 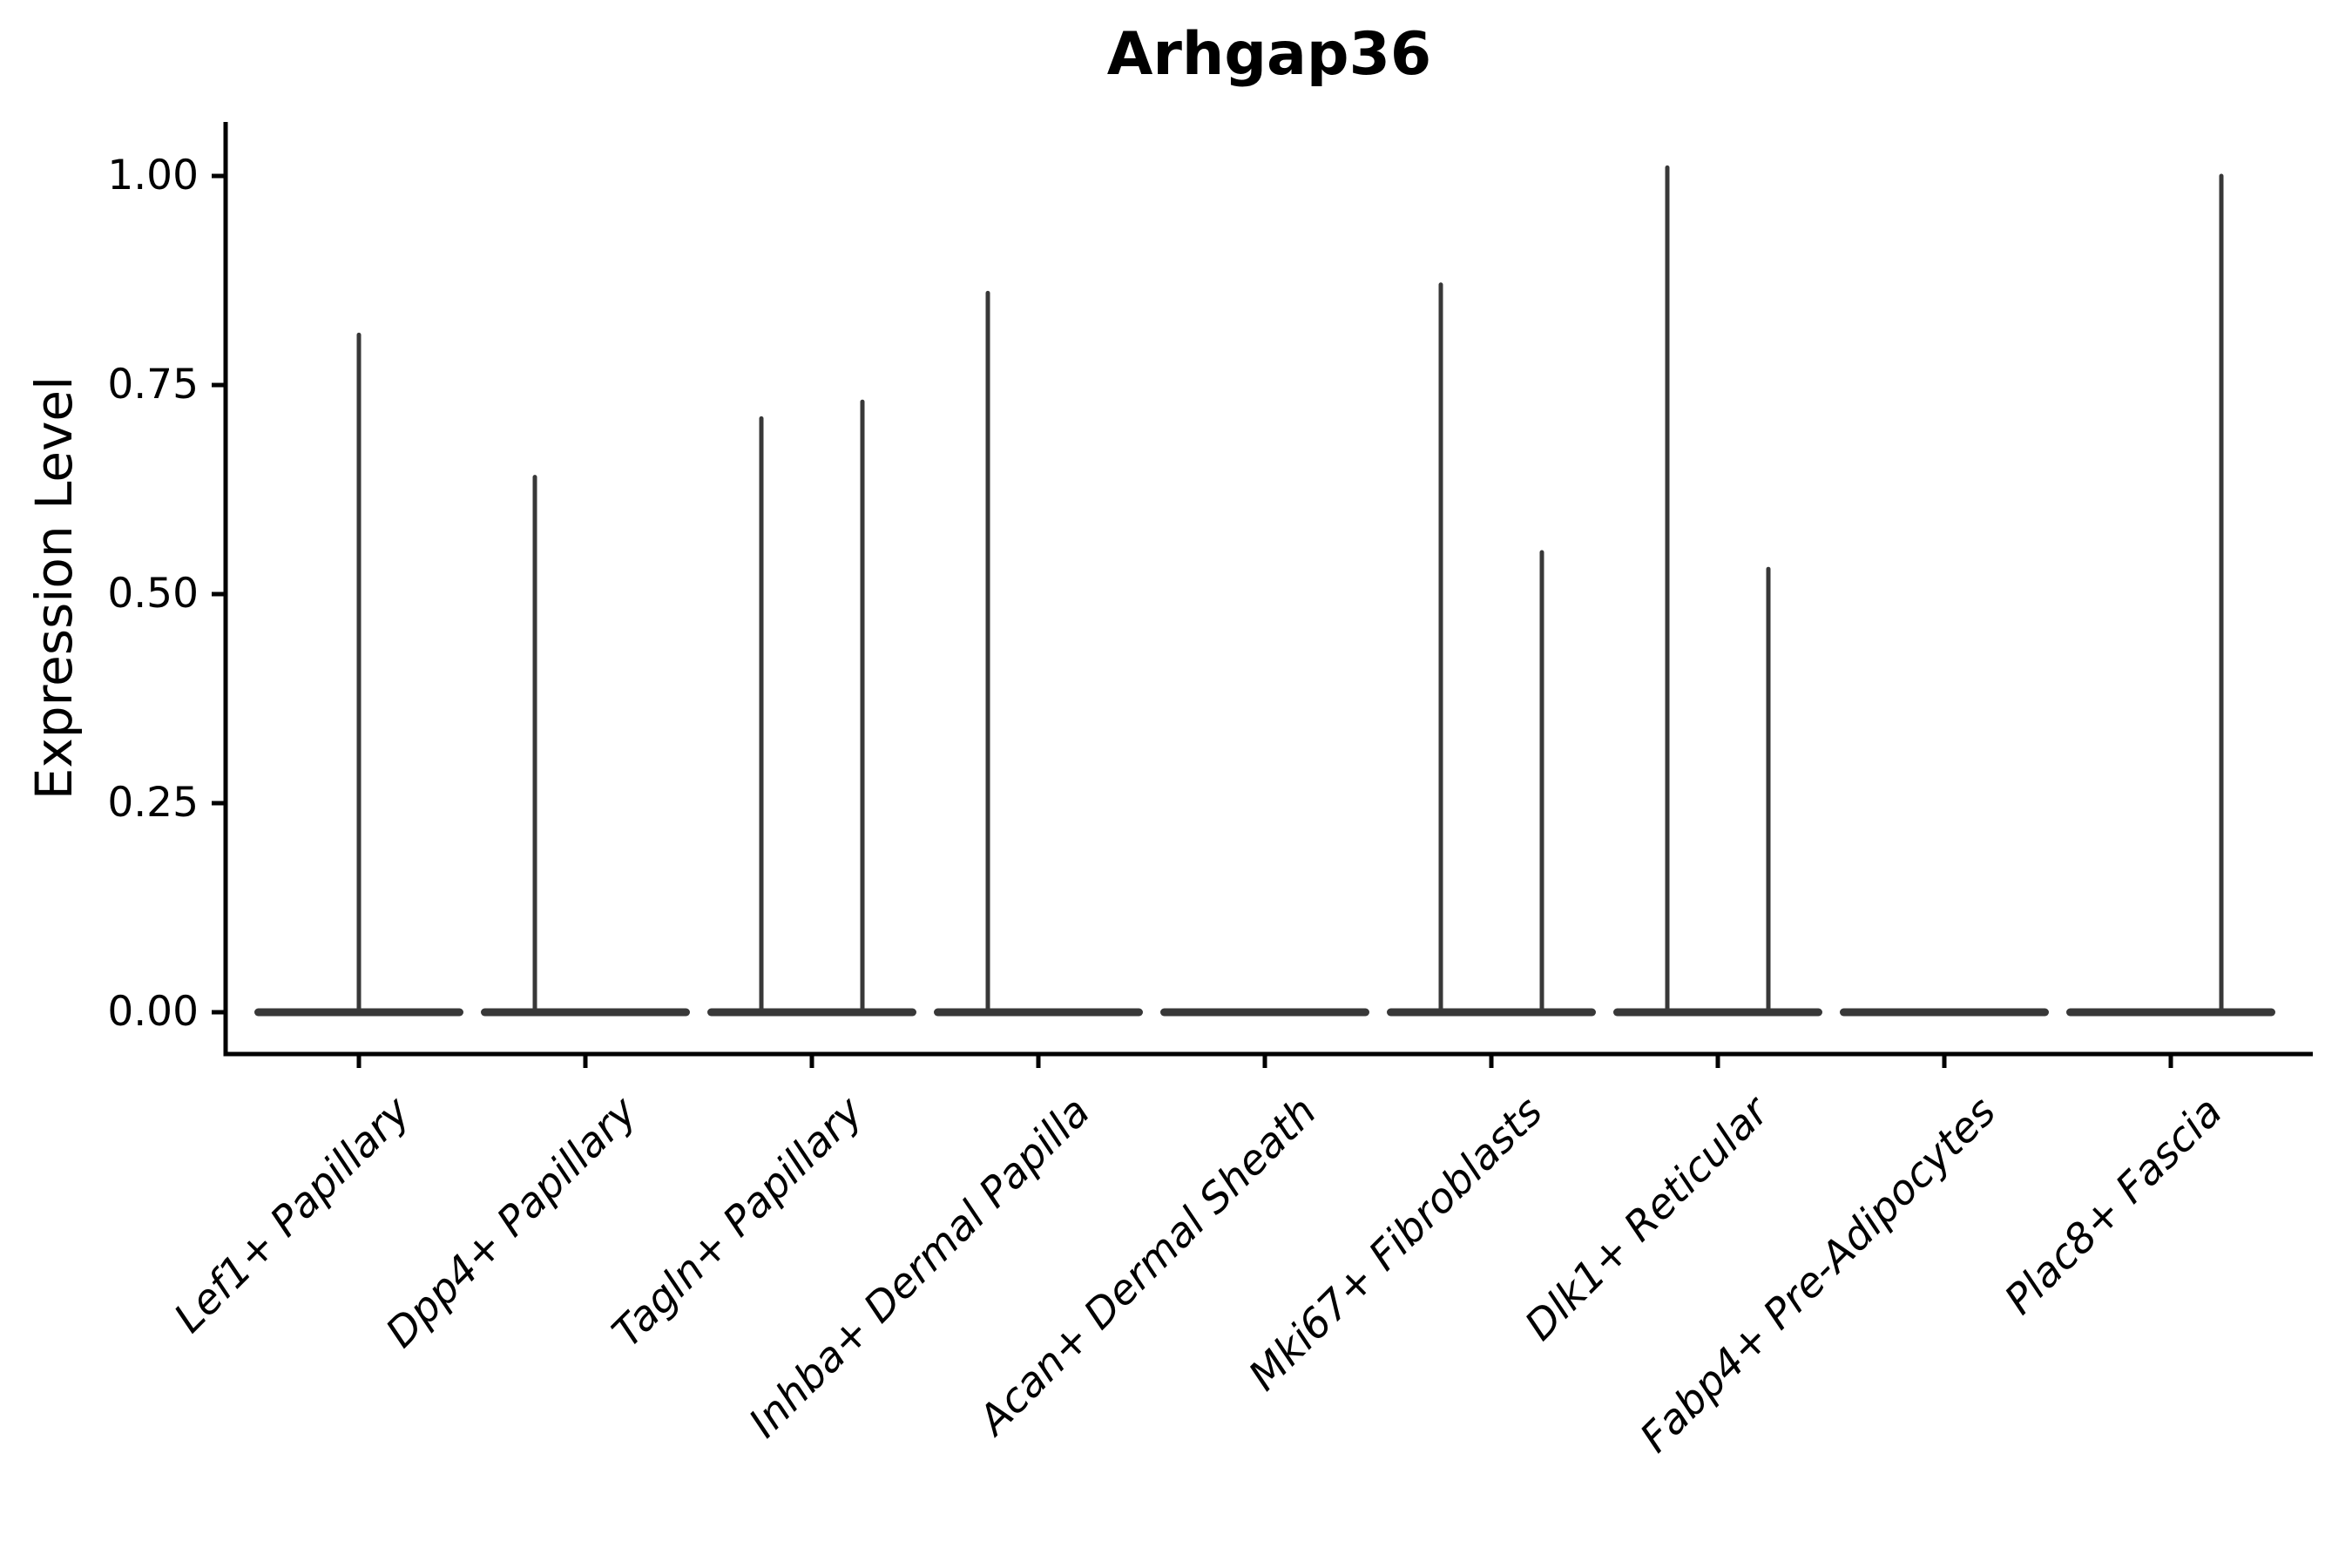 I want to click on y-tick-label: 0.25, so click(x=153, y=803).